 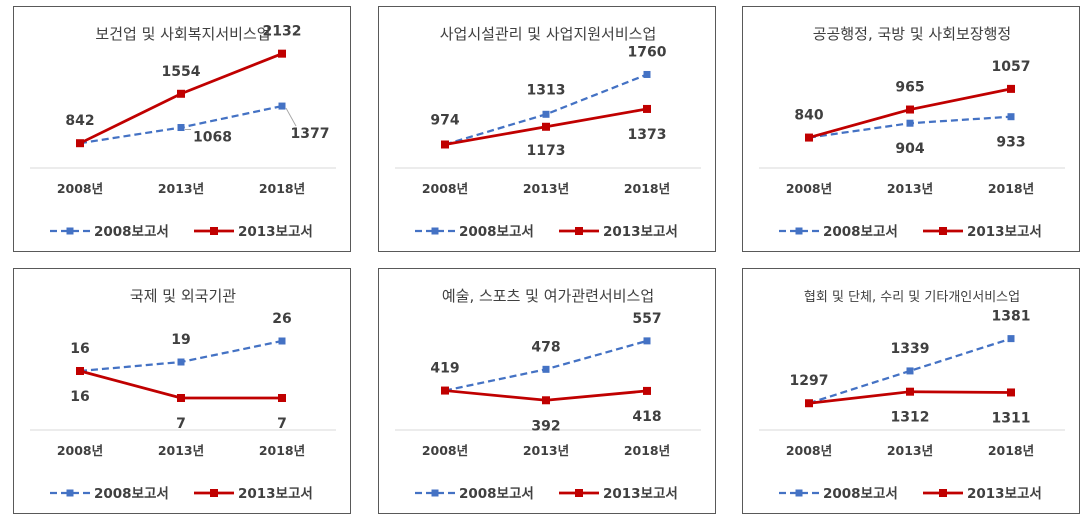 What do you see at coordinates (546, 90) in the screenshot?
I see `data-label: 1313` at bounding box center [546, 90].